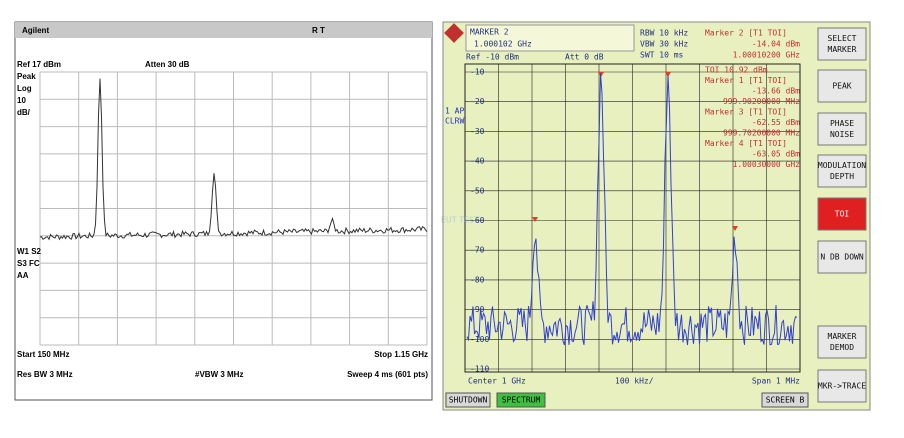 The height and width of the screenshot is (438, 904). Describe the element at coordinates (477, 250) in the screenshot. I see `y-label: -70` at that location.